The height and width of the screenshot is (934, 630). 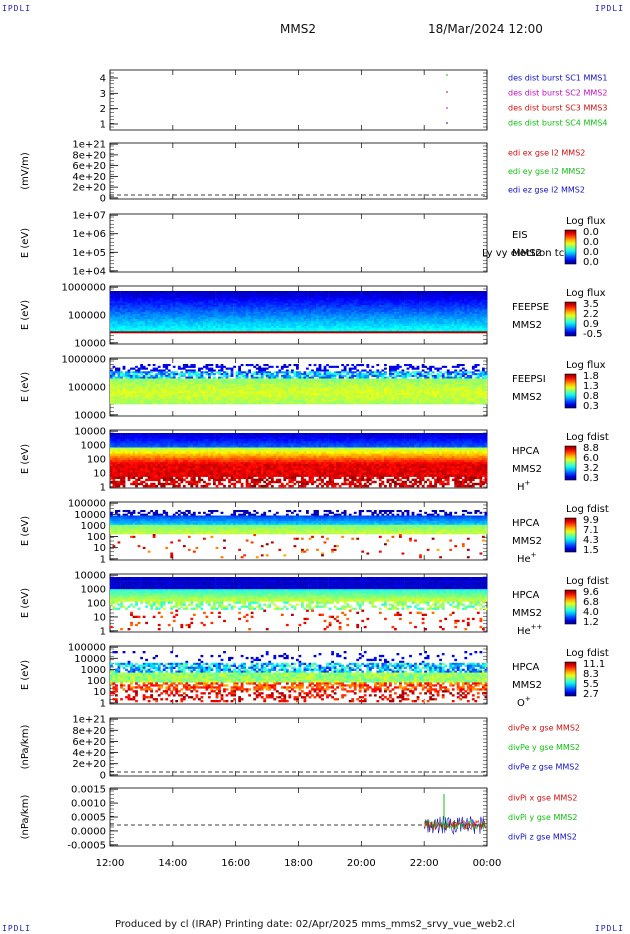 What do you see at coordinates (89, 271) in the screenshot?
I see `ytick-label: 1e+04` at bounding box center [89, 271].